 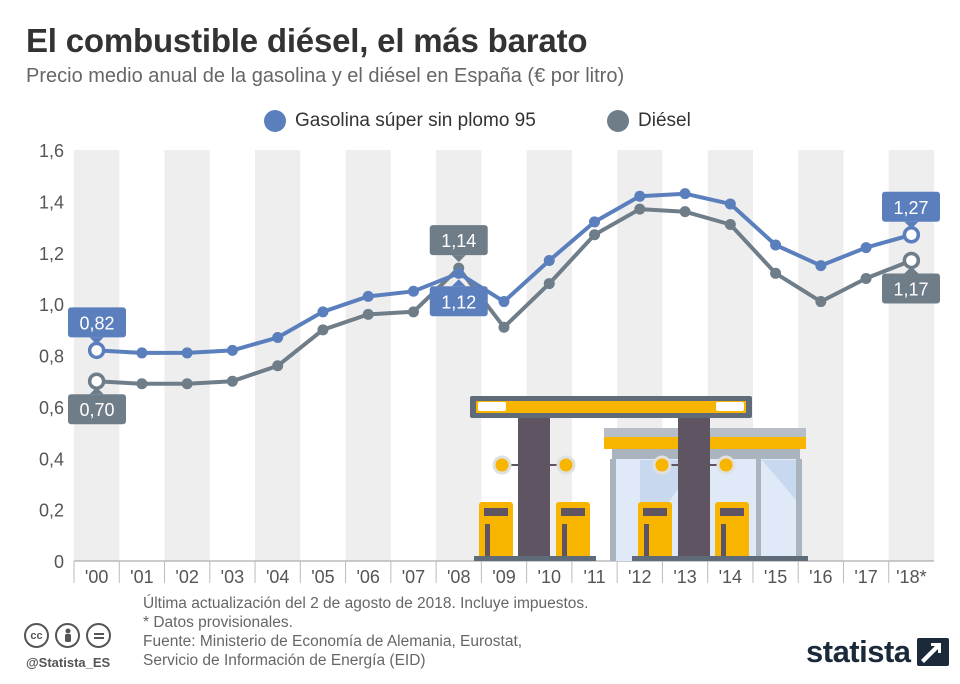 What do you see at coordinates (858, 651) in the screenshot?
I see `brand-name: statista` at bounding box center [858, 651].